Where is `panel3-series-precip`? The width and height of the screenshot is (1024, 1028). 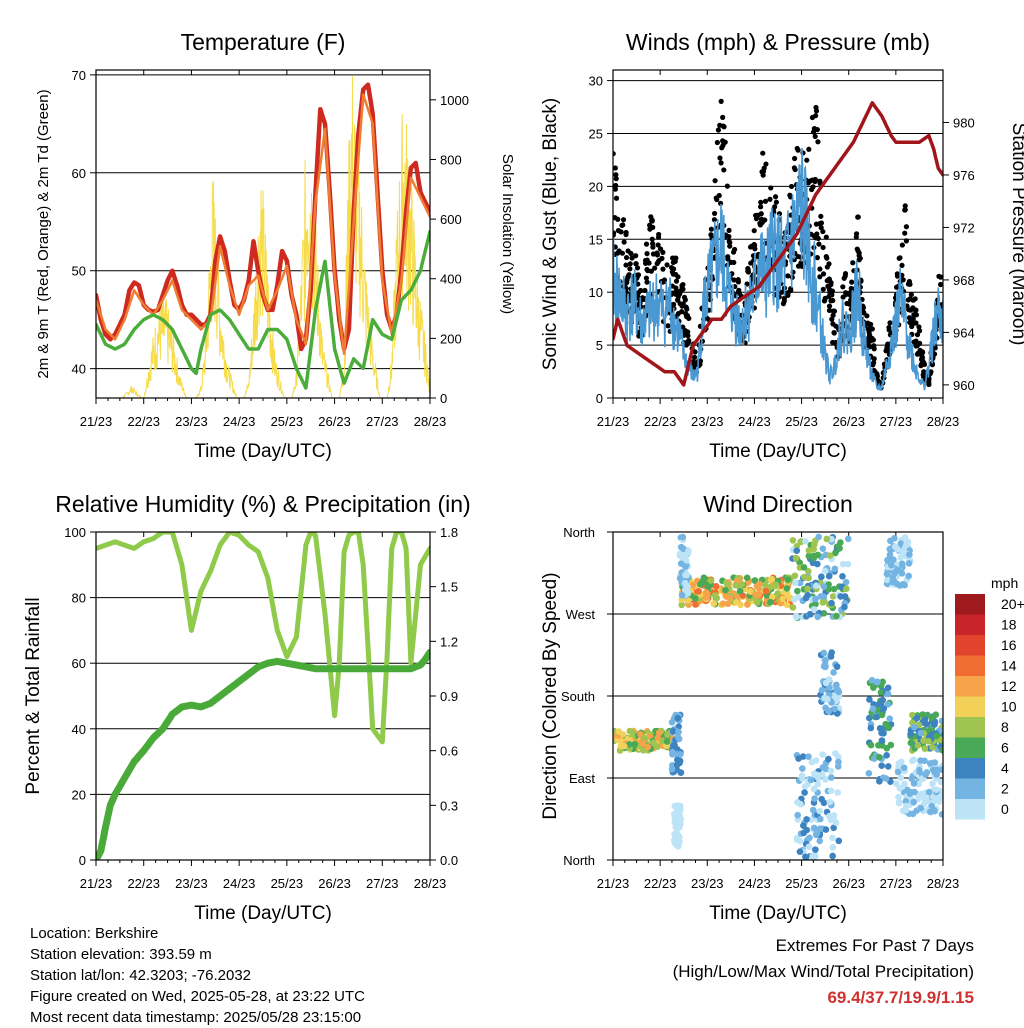 panel3-series-precip is located at coordinates (263, 754).